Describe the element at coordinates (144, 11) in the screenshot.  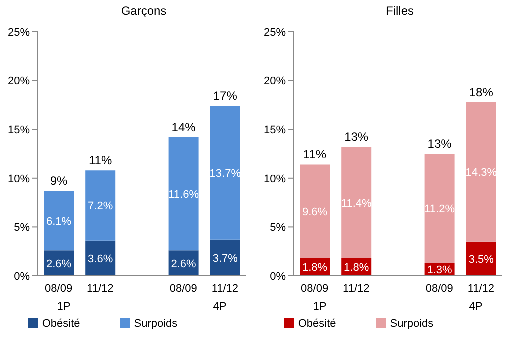
I see `chart-title: Garçons` at that location.